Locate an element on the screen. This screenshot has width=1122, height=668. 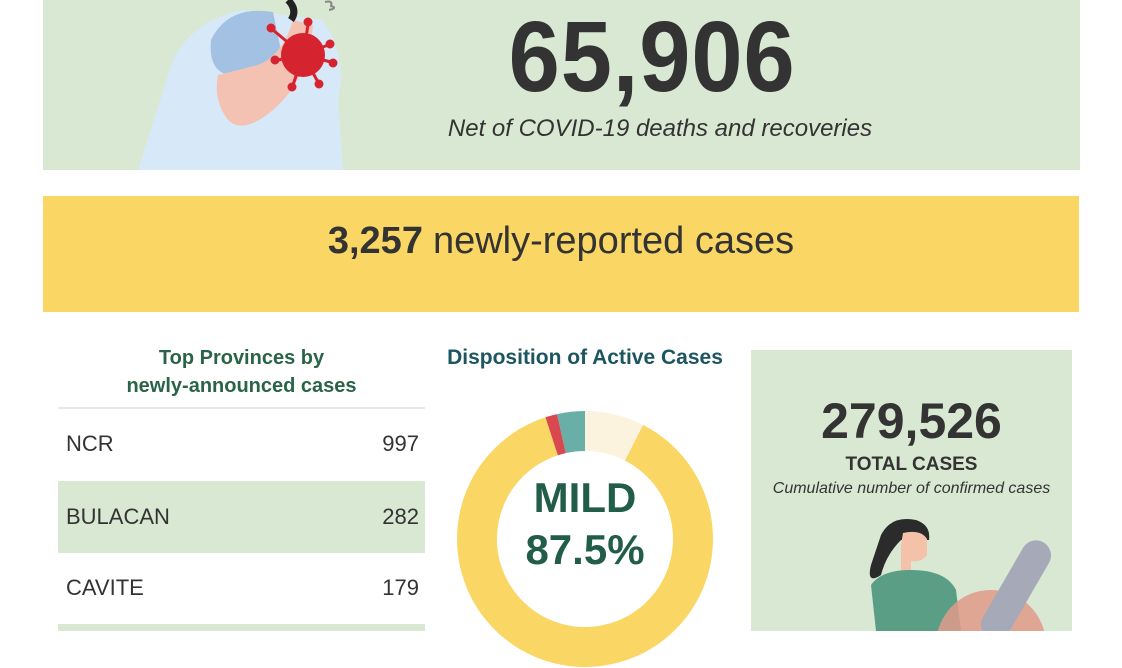
donut-center-category: MILD is located at coordinates (585, 497).